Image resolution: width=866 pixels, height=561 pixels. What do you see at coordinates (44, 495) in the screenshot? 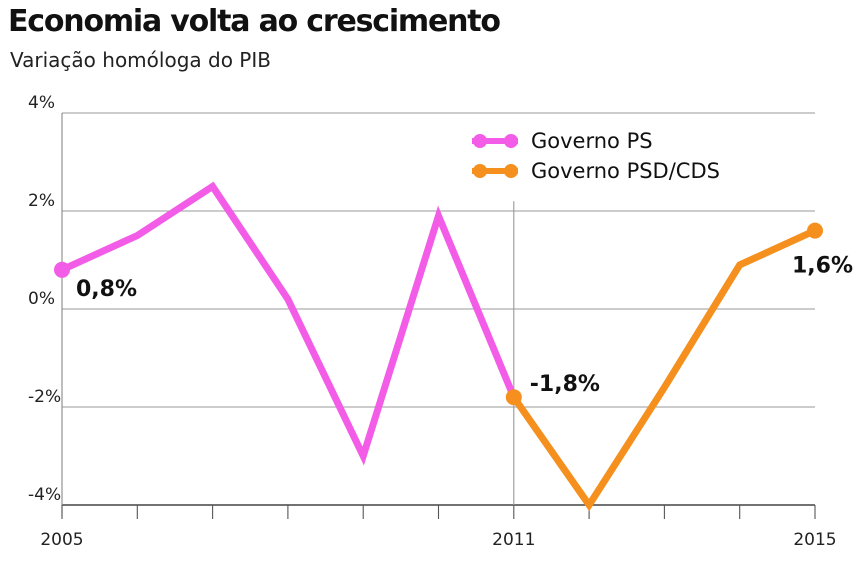
I see `y-tick-label: -4%` at bounding box center [44, 495].